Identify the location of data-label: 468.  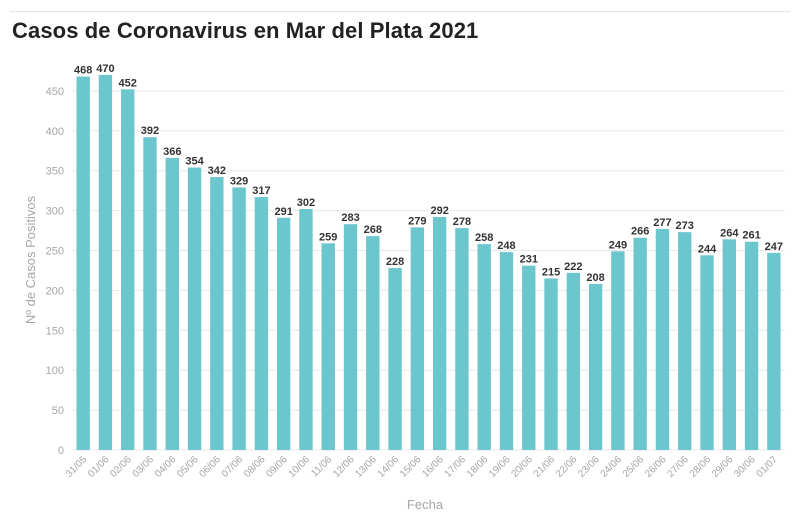
(83, 71).